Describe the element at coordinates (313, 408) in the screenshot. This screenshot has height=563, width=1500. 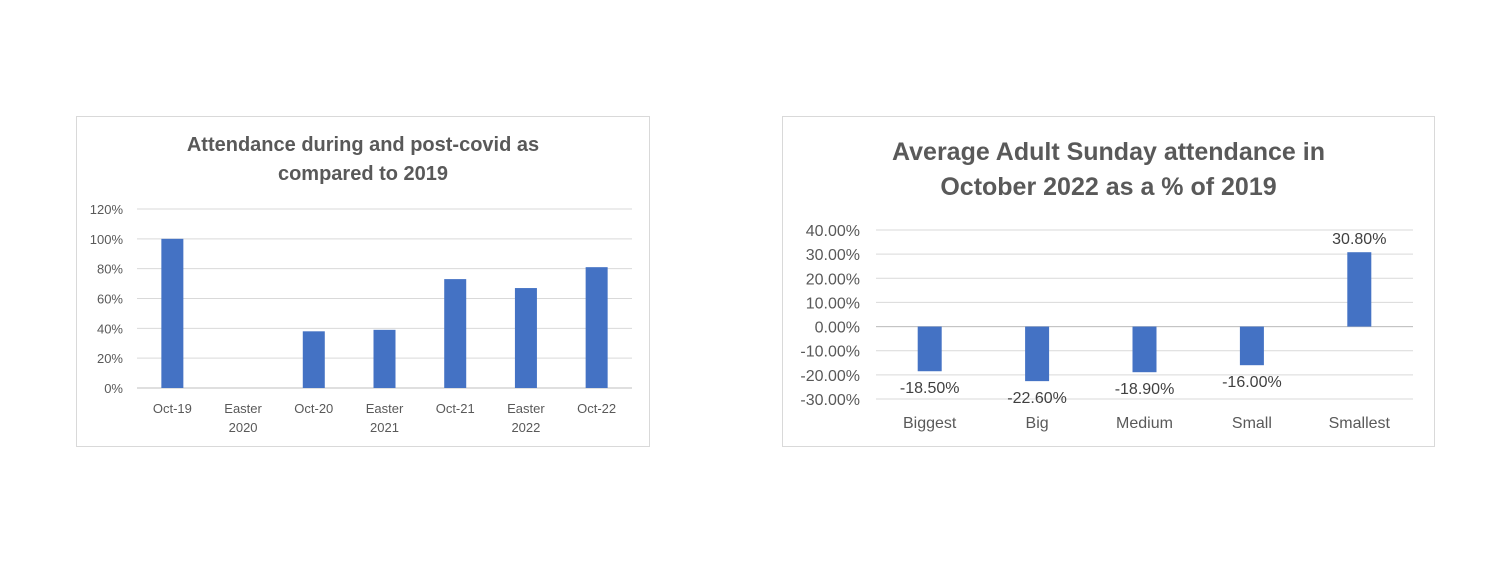
I see `x-tick-label: Oct-20` at that location.